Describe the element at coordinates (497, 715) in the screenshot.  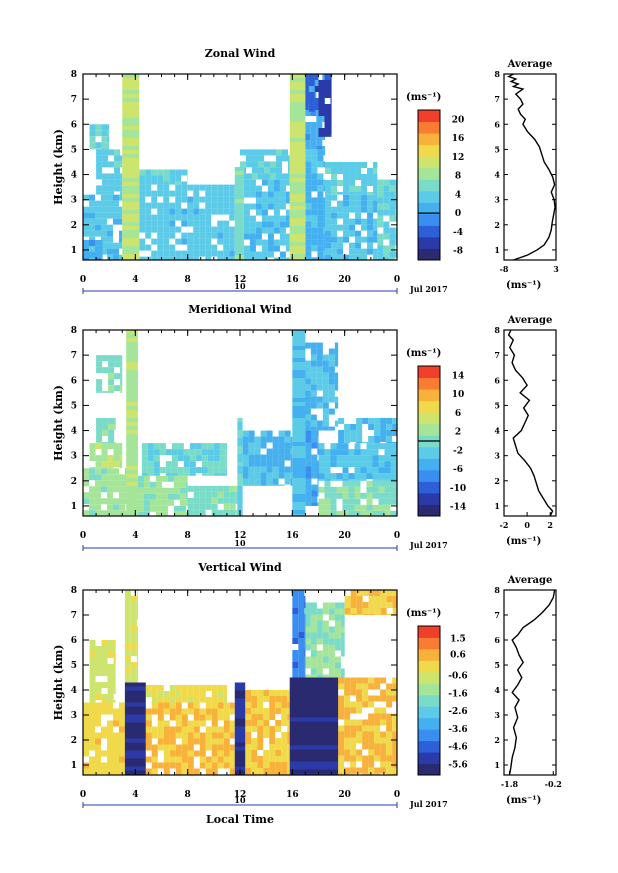
I see `profile-y-tick-label: 3` at that location.